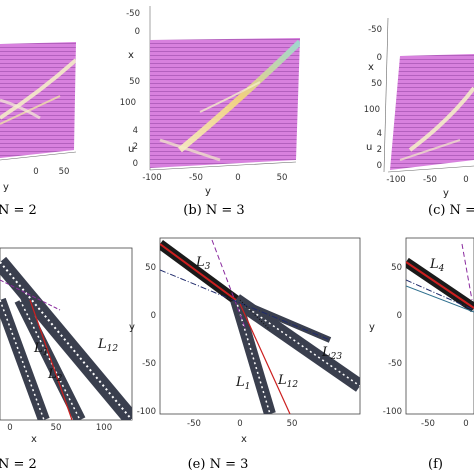  Describe the element at coordinates (441, 119) in the screenshot. I see `panel-c-soliton` at that location.